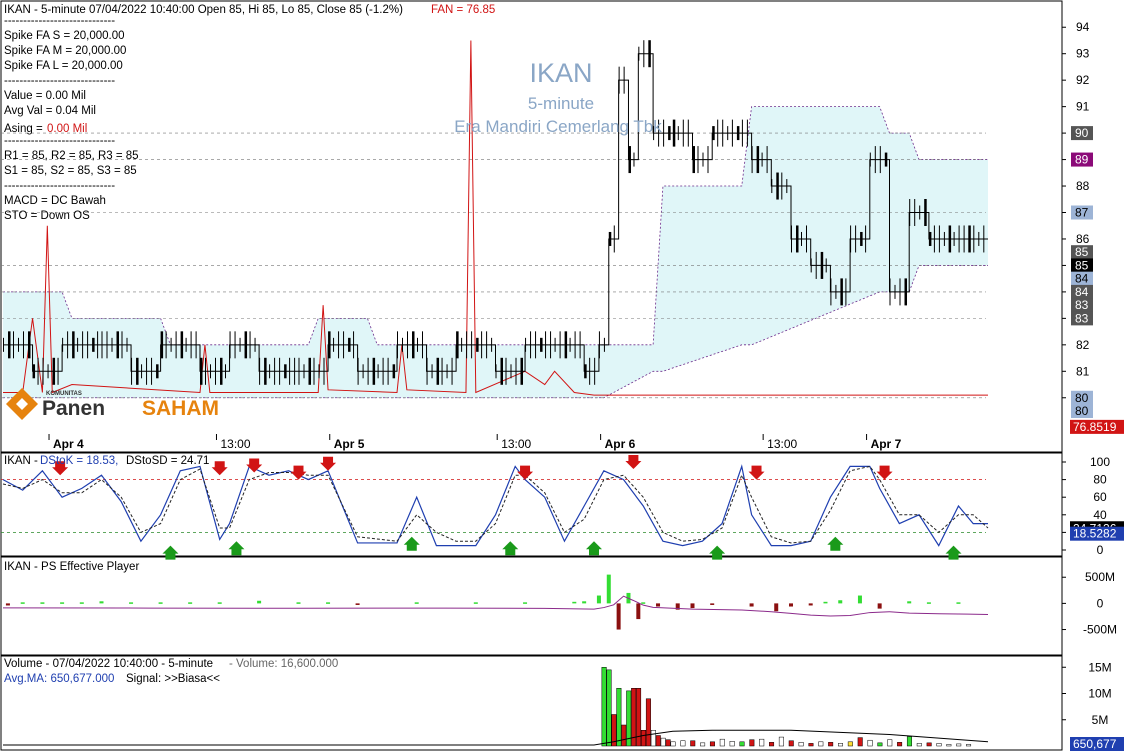 The height and width of the screenshot is (752, 1124). Describe the element at coordinates (1100, 497) in the screenshot. I see `stoch-axis-label: 60` at that location.